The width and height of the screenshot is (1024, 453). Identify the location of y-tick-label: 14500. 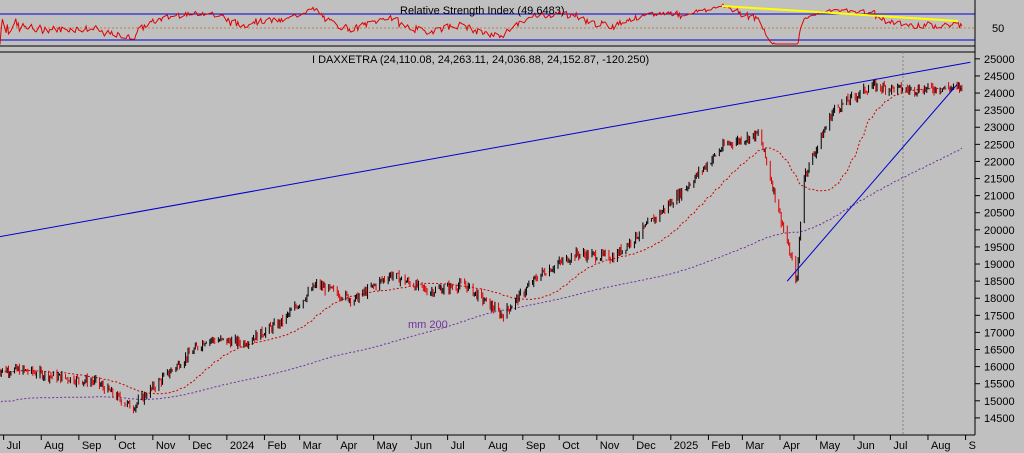
(999, 419).